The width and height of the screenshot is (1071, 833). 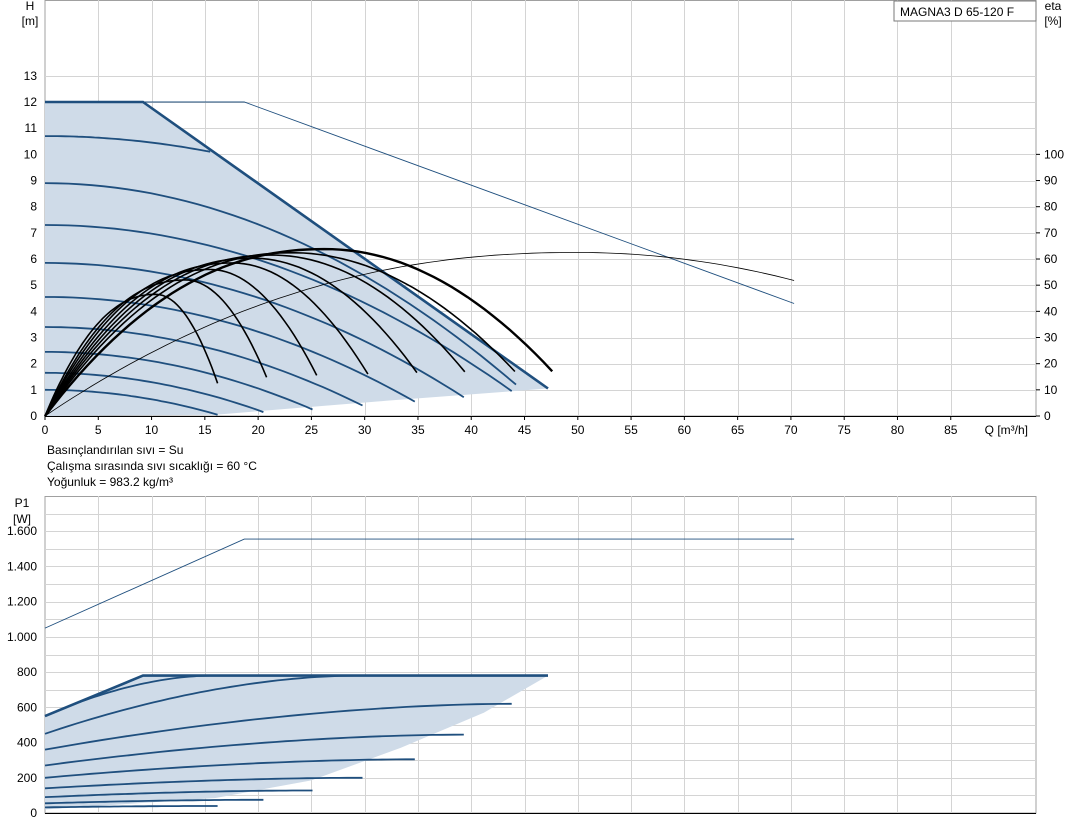 What do you see at coordinates (1051, 390) in the screenshot?
I see `eta-tick-label: 10` at bounding box center [1051, 390].